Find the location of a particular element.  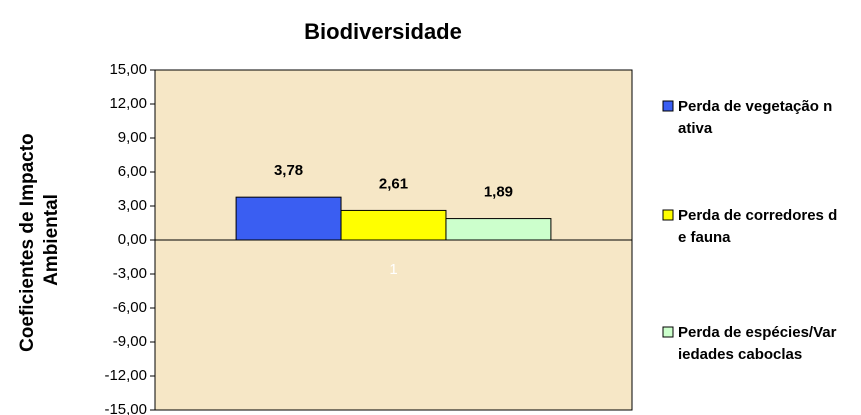

chart-title: Biodiversidade is located at coordinates (383, 31).